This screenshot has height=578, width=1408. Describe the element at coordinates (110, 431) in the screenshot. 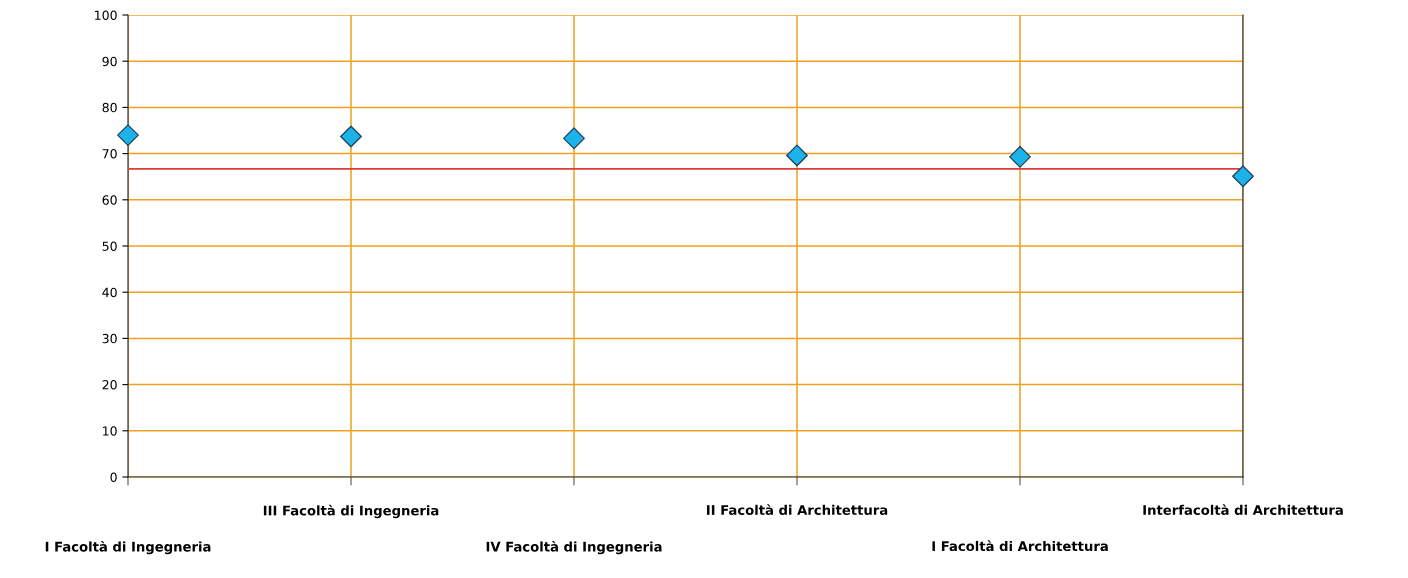

I see `y-tick-label: 10` at that location.